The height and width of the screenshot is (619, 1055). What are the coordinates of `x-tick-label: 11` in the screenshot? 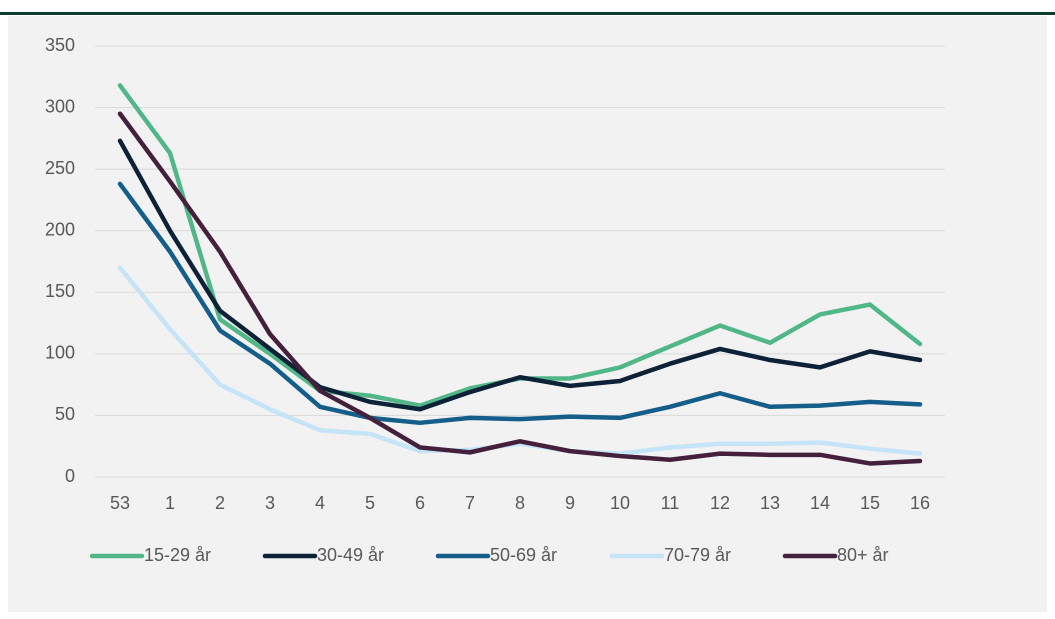 It's located at (670, 503).